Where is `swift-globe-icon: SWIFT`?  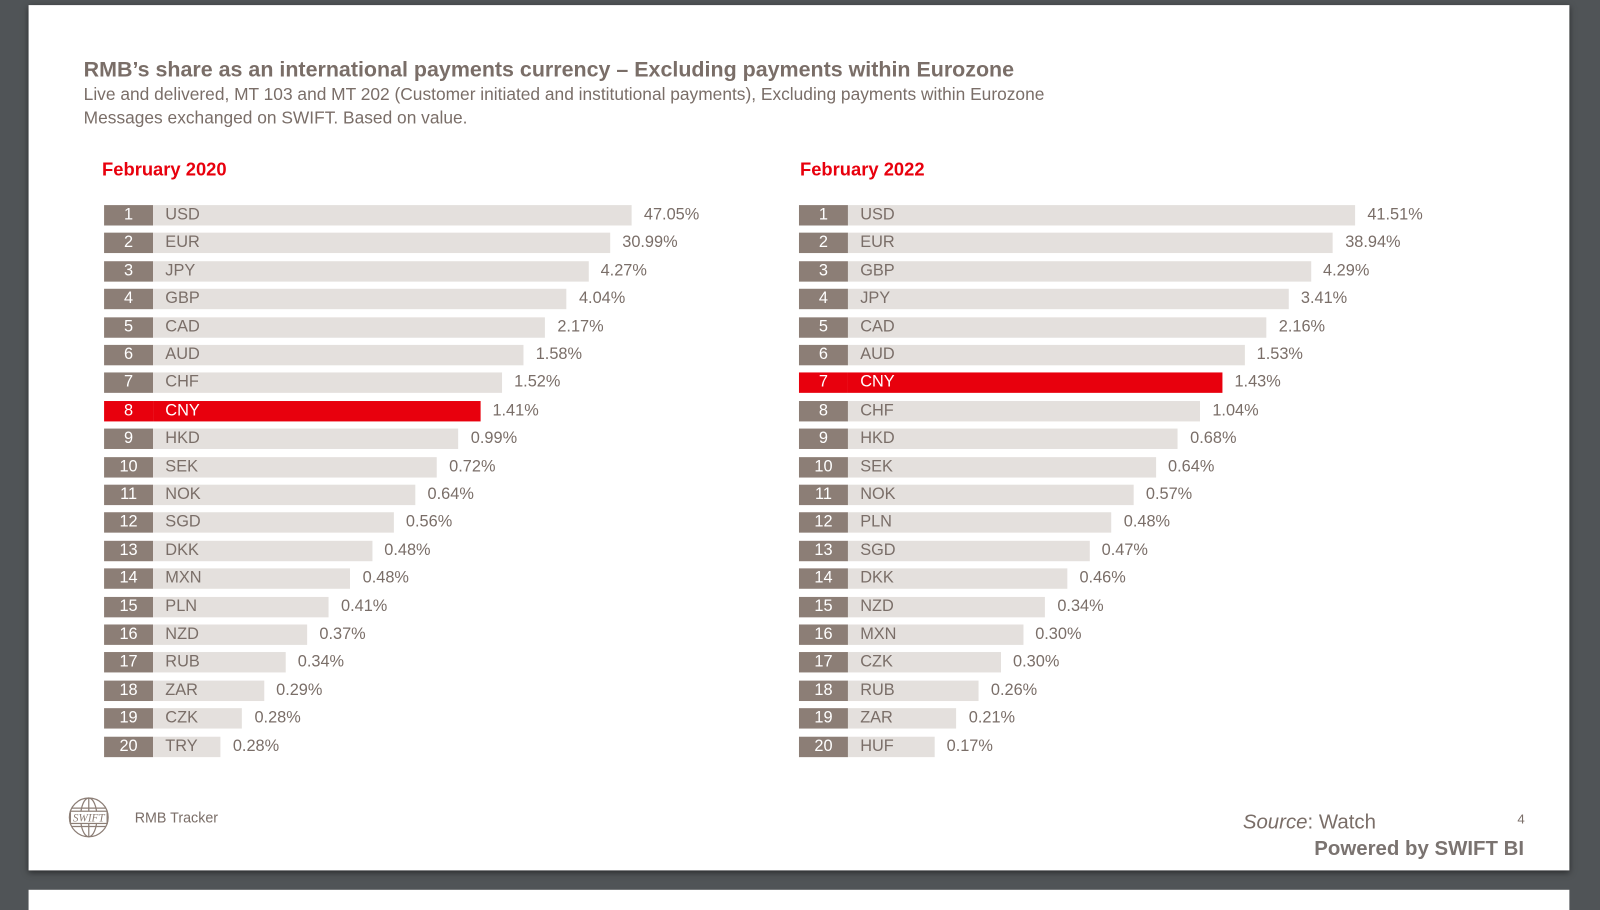
swift-globe-icon: SWIFT is located at coordinates (88, 817).